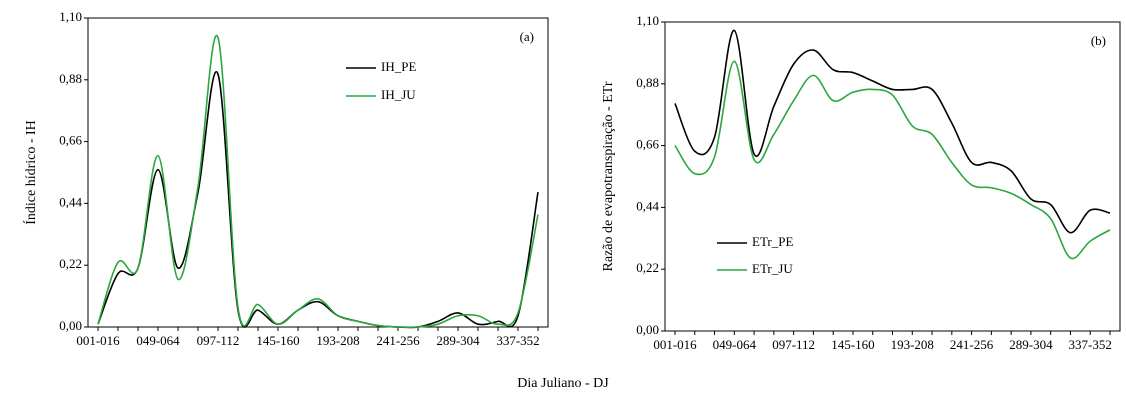 This screenshot has width=1126, height=403. What do you see at coordinates (772, 268) in the screenshot?
I see `legend-label: ETr_JU` at bounding box center [772, 268].